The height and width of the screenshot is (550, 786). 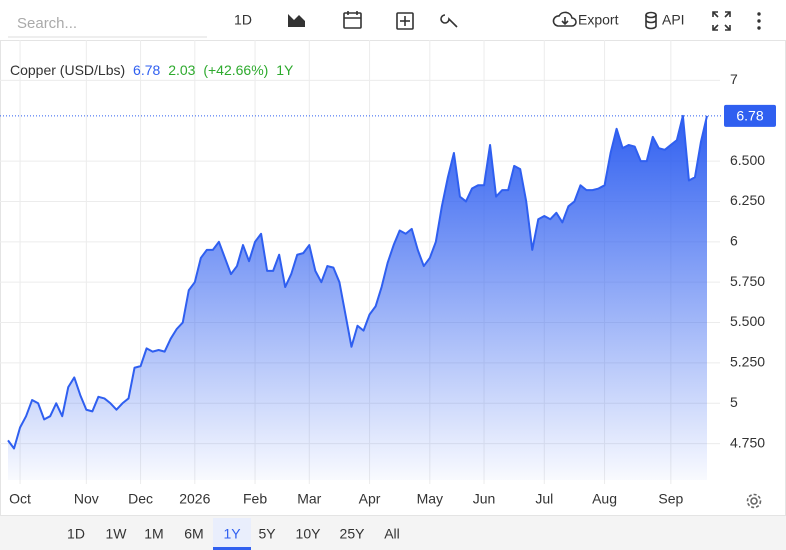 I want to click on x-tick-label: Nov, so click(x=86, y=499).